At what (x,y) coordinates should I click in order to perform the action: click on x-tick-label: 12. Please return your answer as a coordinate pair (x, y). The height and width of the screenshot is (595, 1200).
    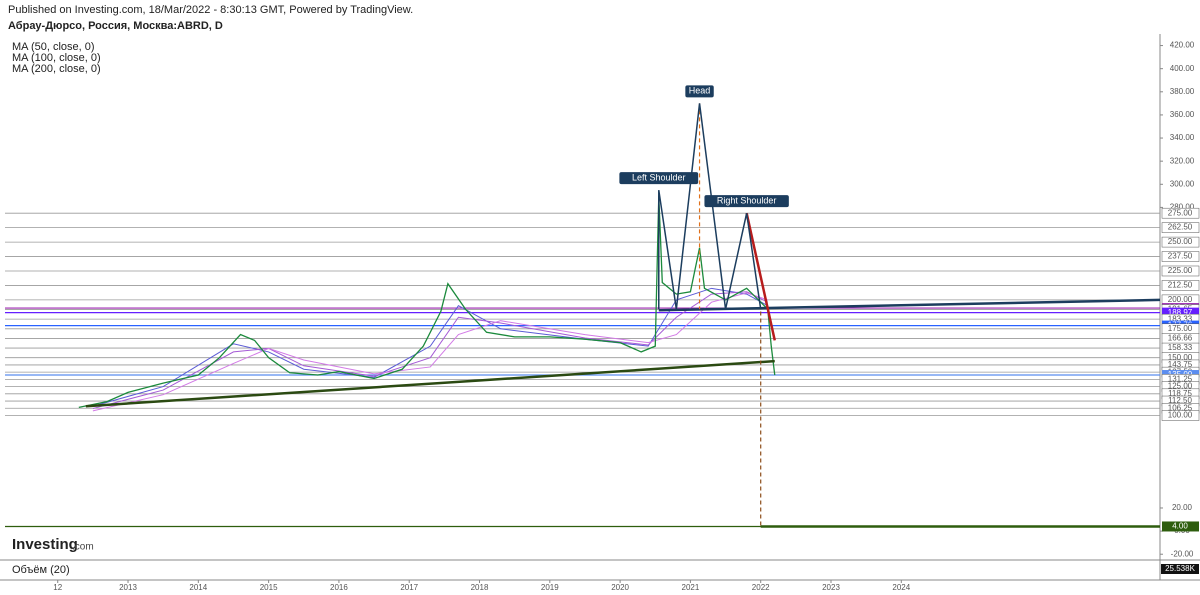
    Looking at the image, I should click on (57, 587).